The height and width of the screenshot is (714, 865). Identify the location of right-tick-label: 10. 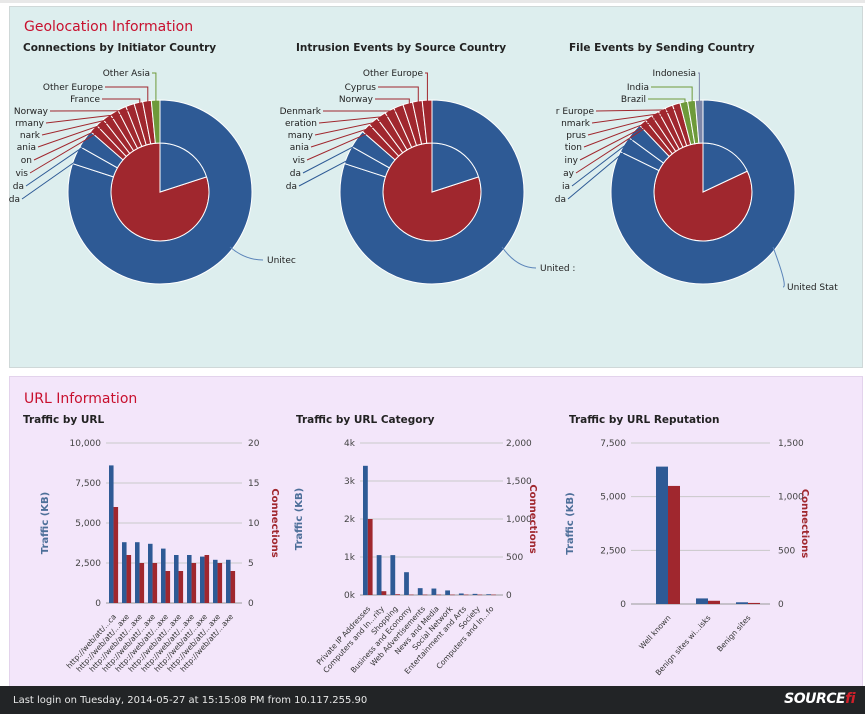
(254, 524).